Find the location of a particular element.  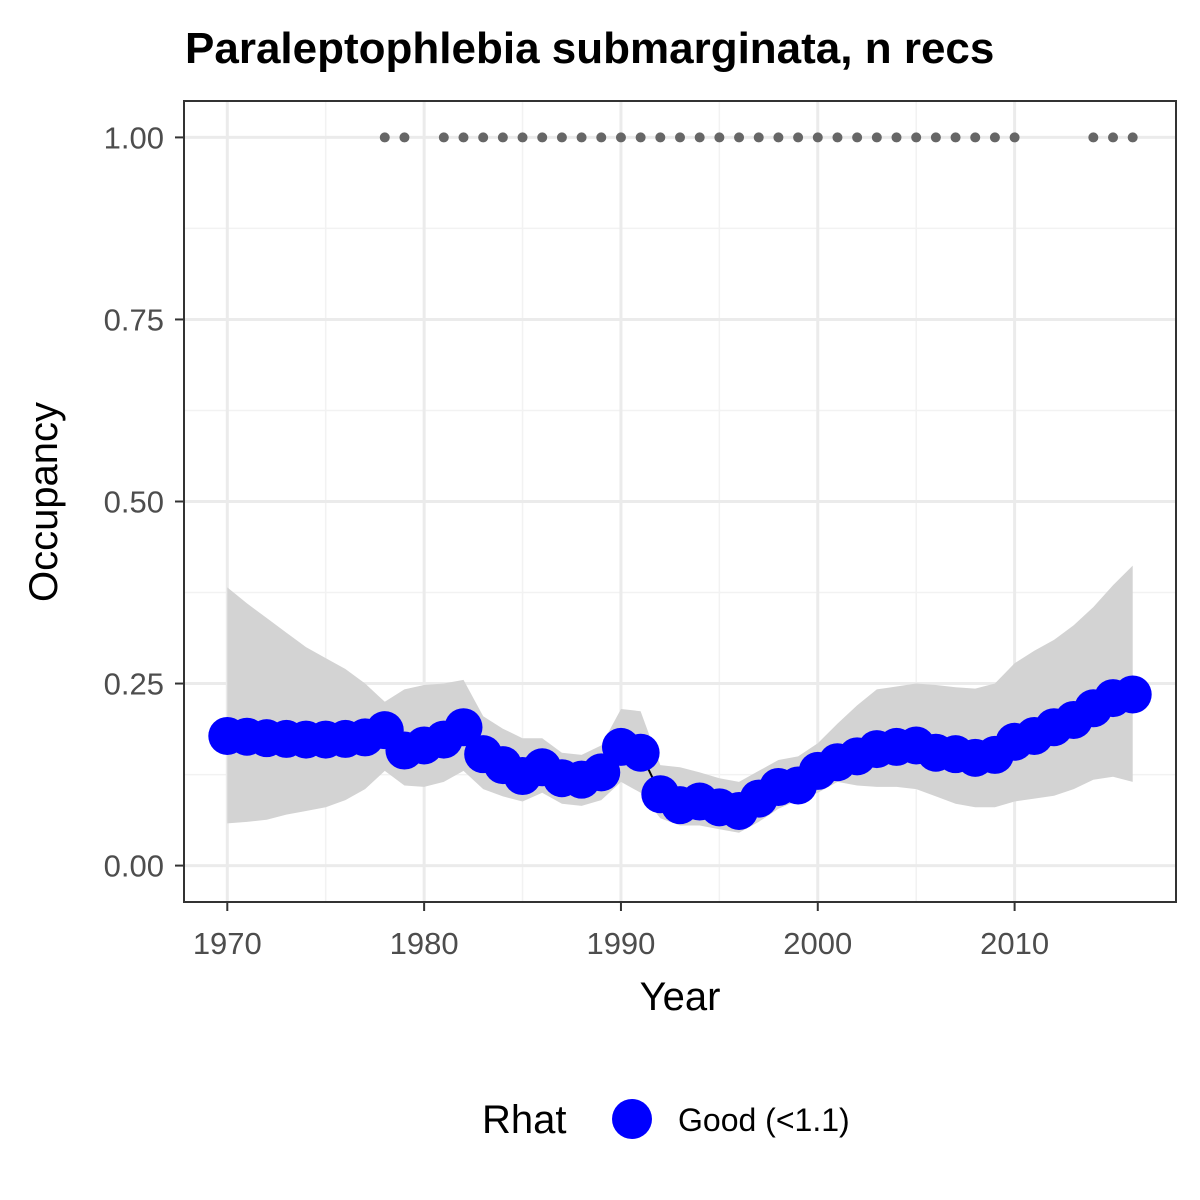

legend-label-good: Good (<1.1) is located at coordinates (764, 1120).